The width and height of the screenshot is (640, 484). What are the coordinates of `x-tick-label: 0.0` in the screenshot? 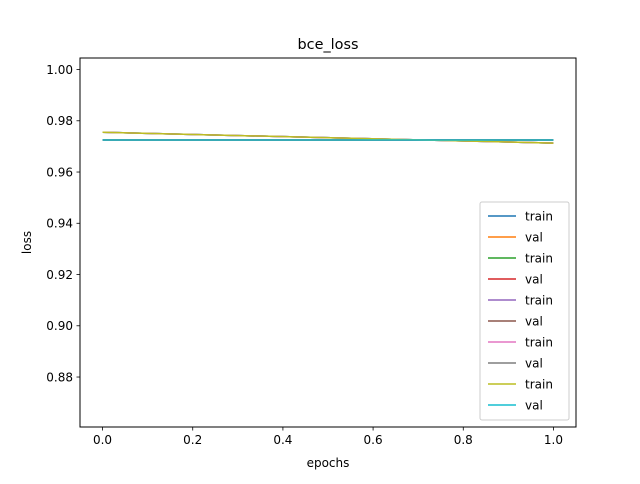 It's located at (102, 440).